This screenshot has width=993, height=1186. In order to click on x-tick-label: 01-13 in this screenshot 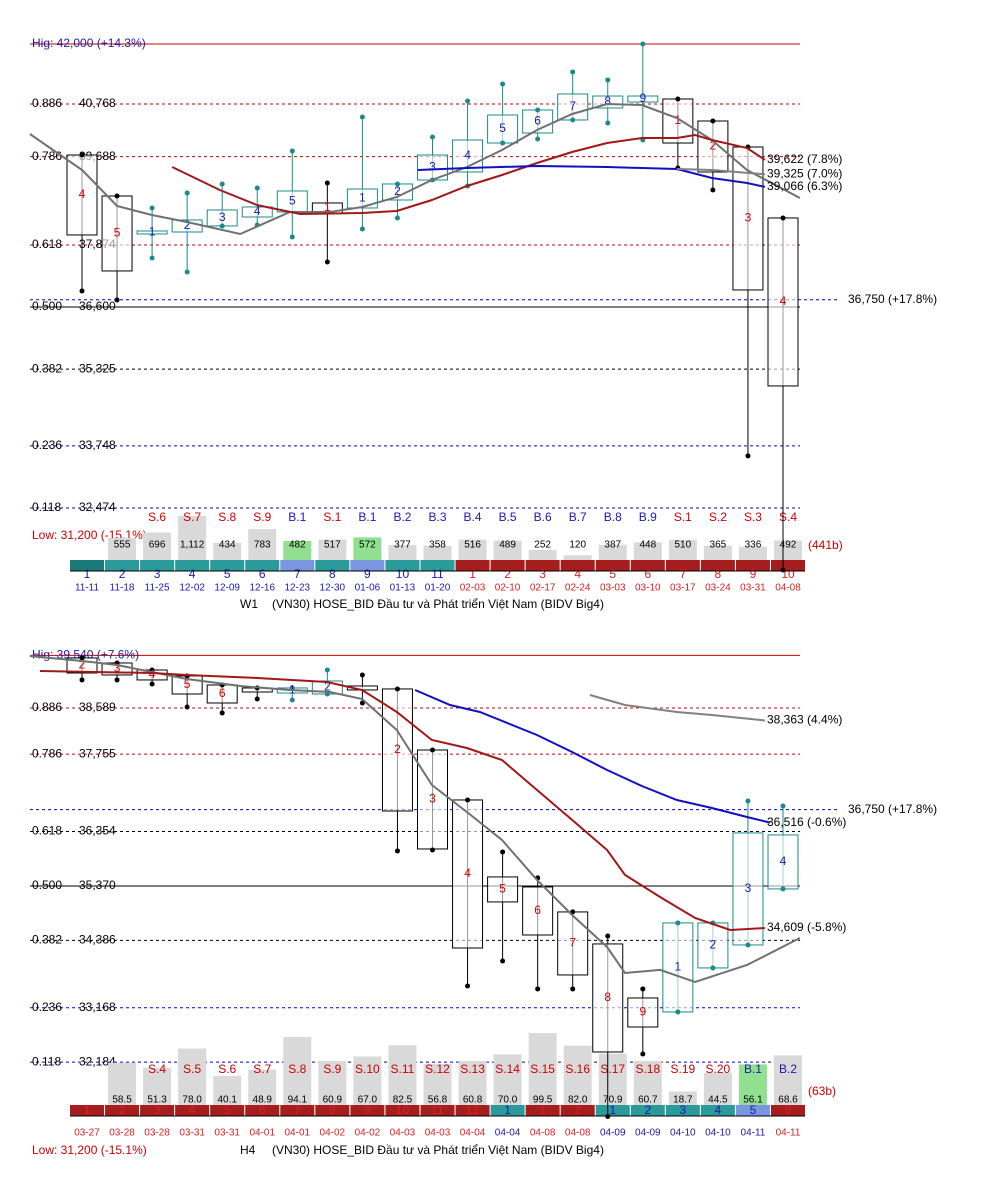, I will do `click(403, 588)`.